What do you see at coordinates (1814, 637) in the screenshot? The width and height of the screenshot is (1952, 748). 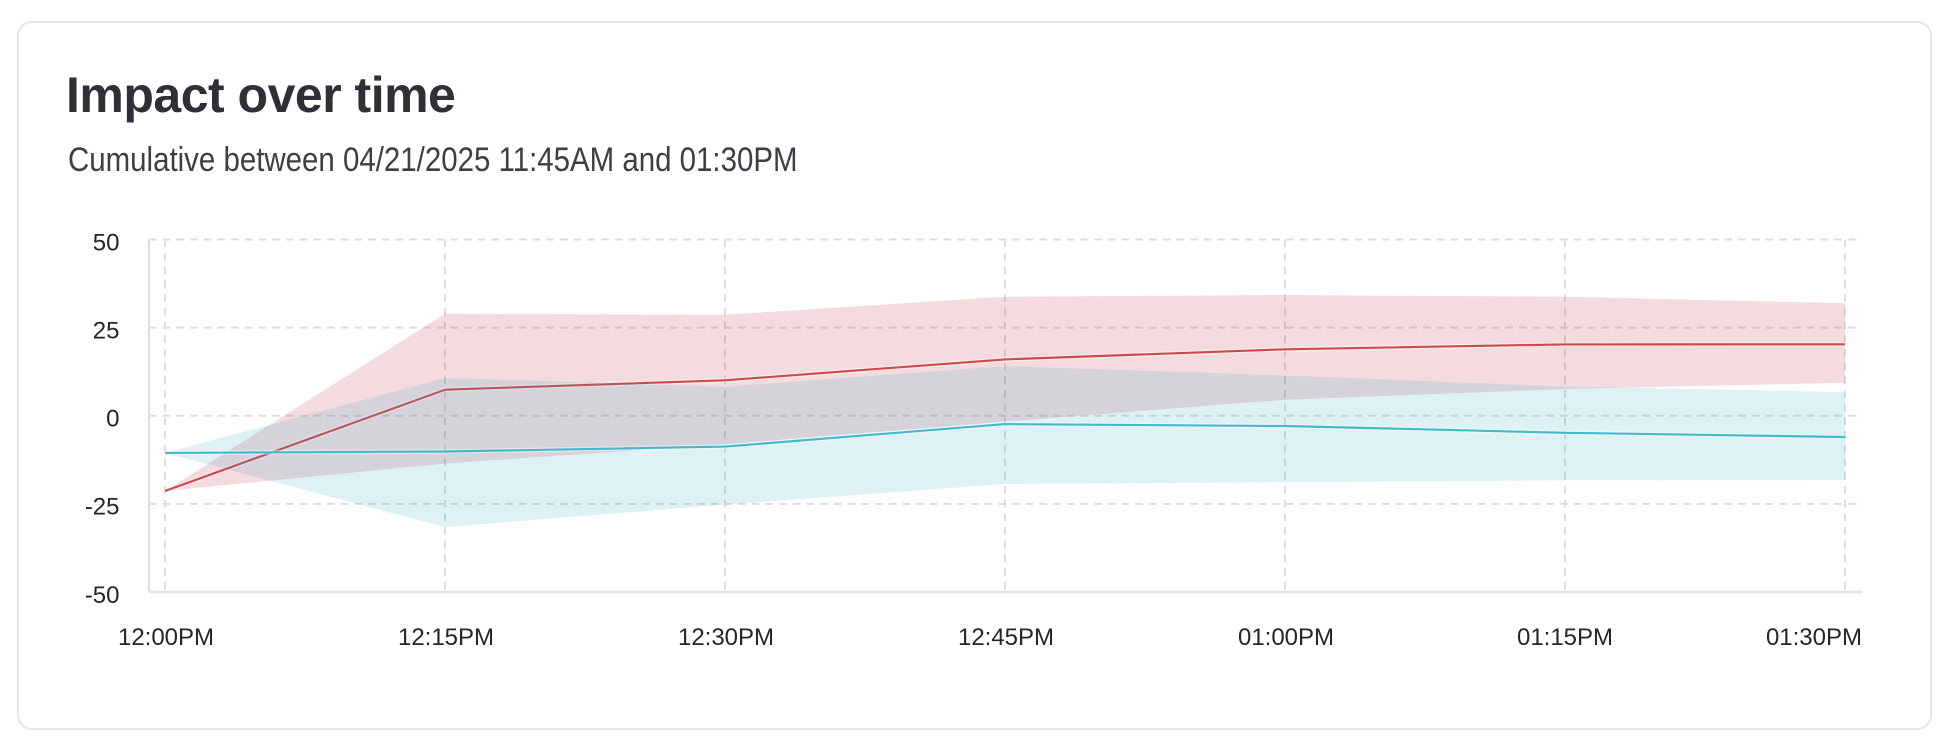 I see `svg-text: 01:30PM` at bounding box center [1814, 637].